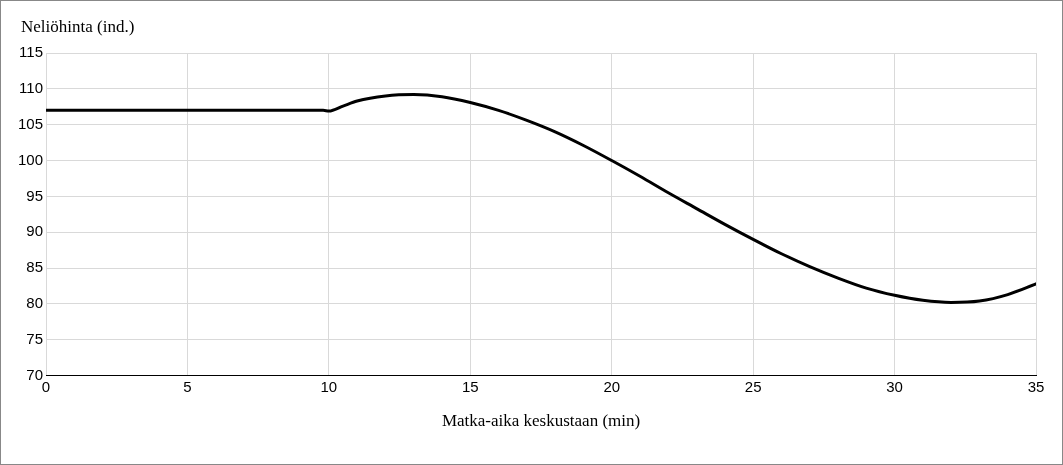 The height and width of the screenshot is (465, 1063). What do you see at coordinates (31, 123) in the screenshot?
I see `y-tick-label: 105` at bounding box center [31, 123].